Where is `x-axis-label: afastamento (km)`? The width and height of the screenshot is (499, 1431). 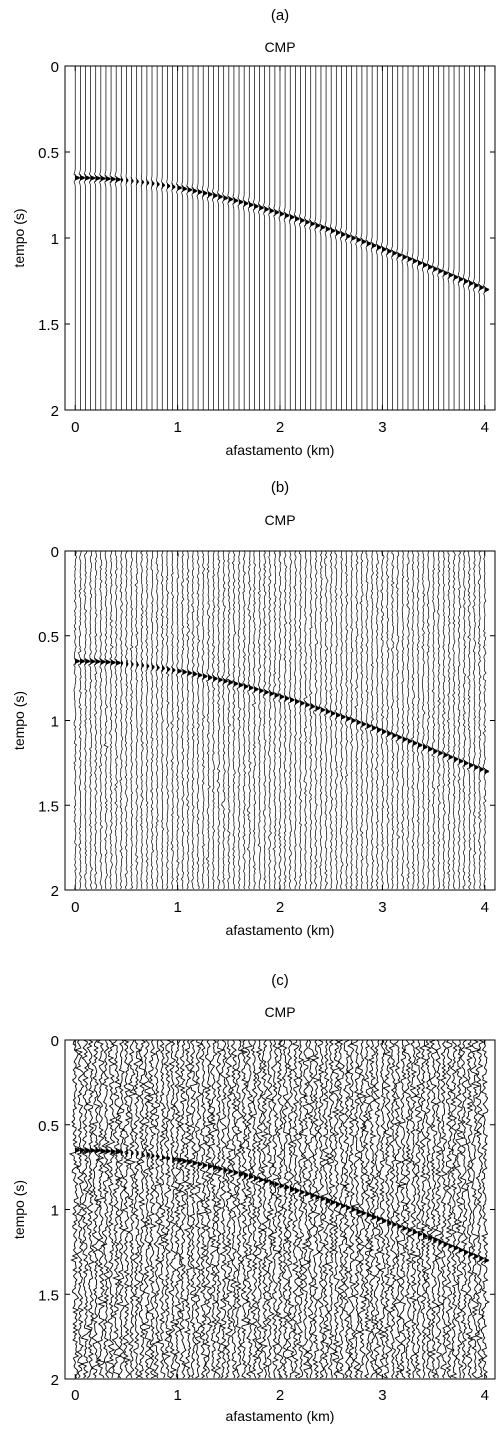 x-axis-label: afastamento (km) is located at coordinates (280, 930).